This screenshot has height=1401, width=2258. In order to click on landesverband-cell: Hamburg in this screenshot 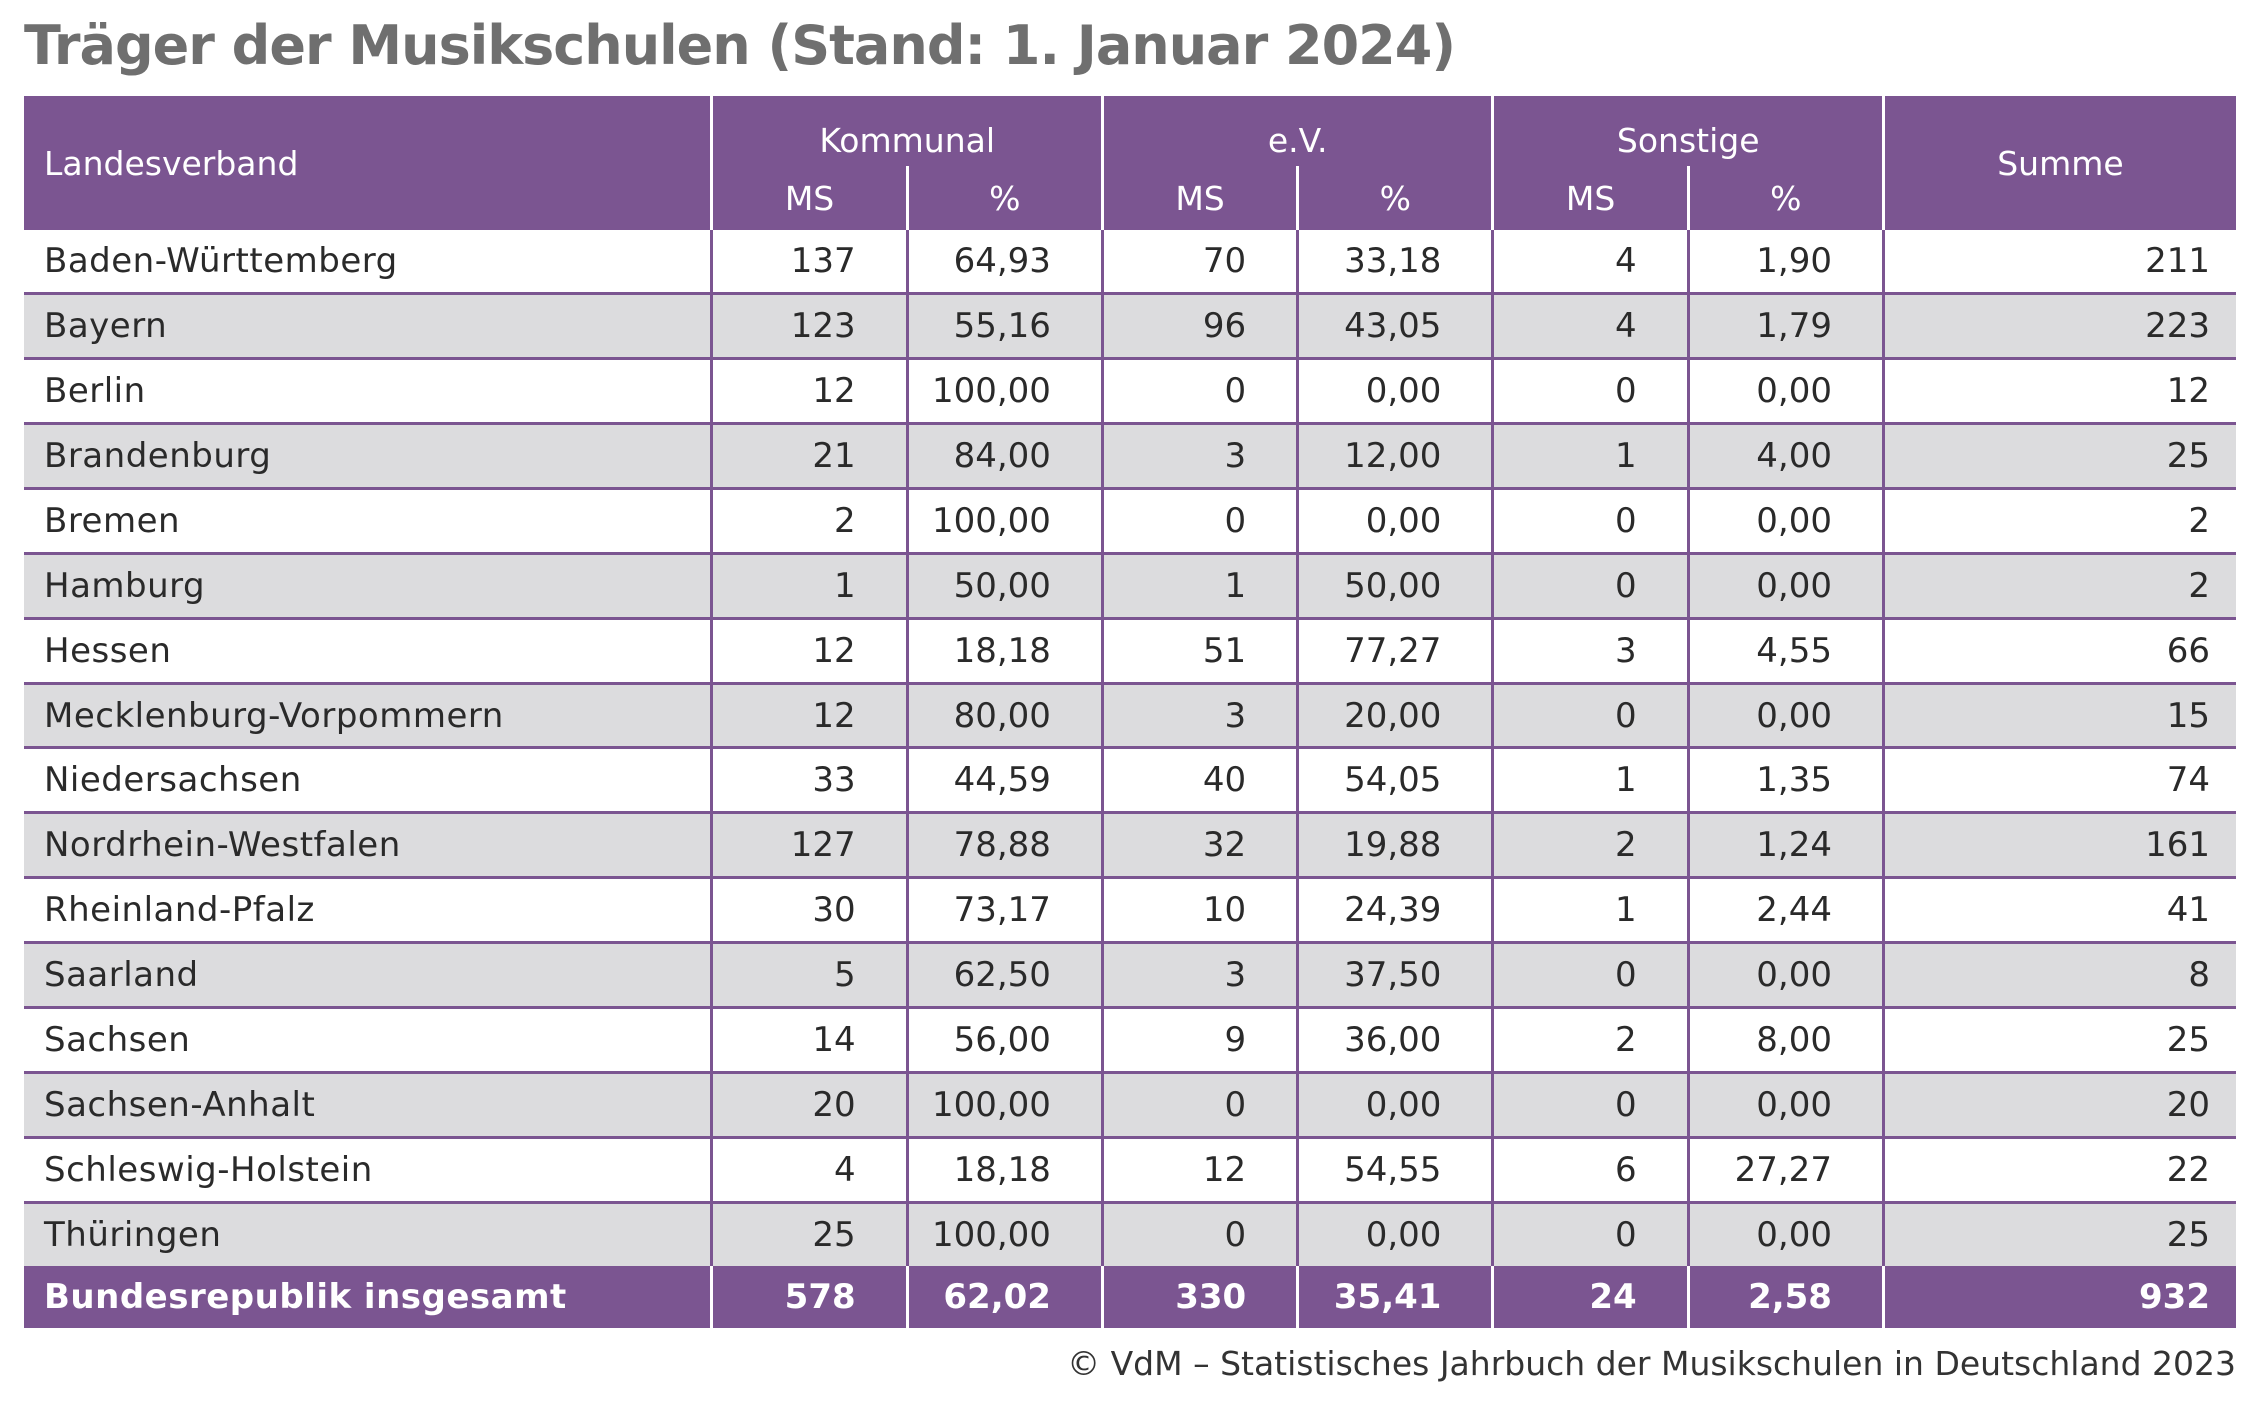, I will do `click(368, 585)`.